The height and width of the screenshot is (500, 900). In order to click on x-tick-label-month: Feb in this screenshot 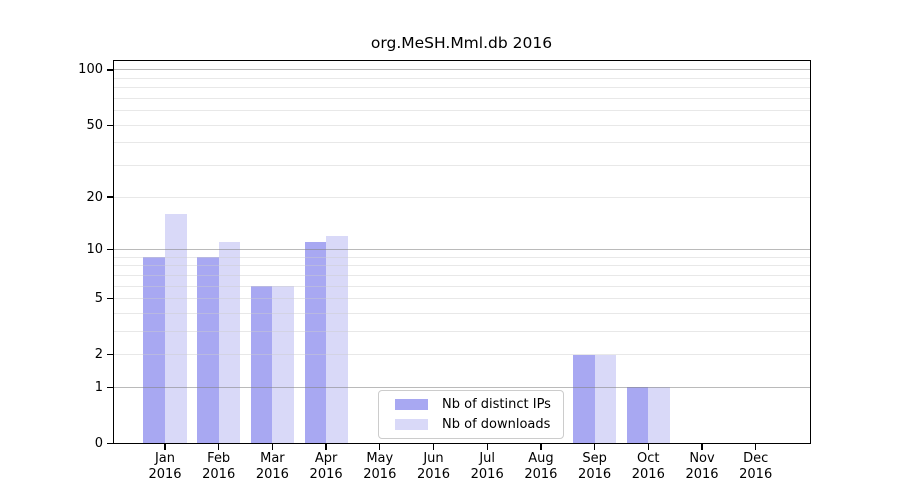, I will do `click(219, 458)`.